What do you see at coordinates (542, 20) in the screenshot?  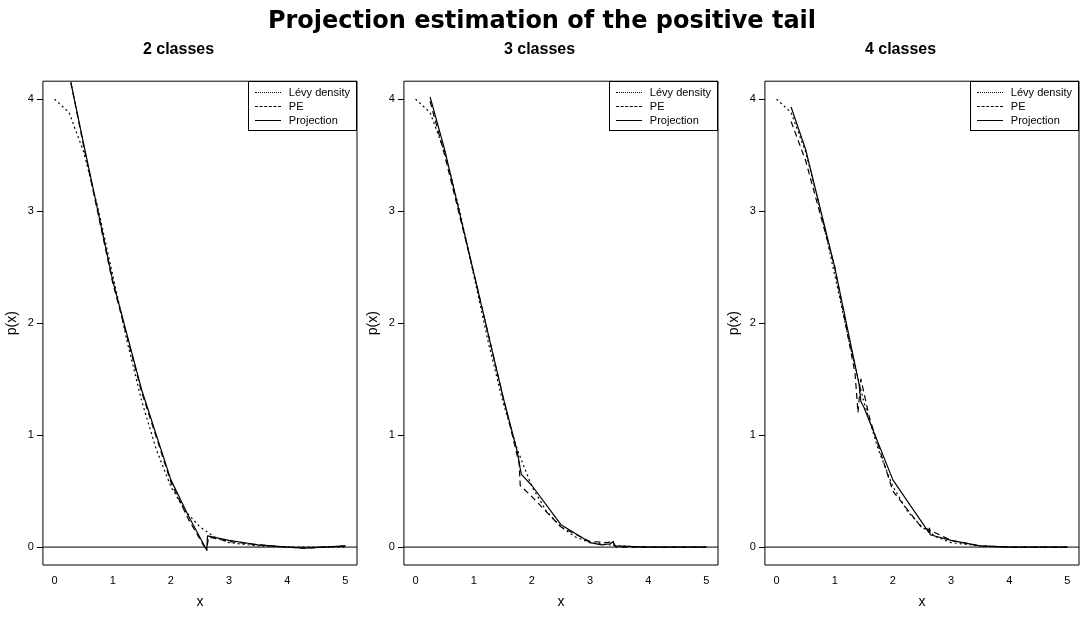 I see `text: Projection estimation of the positive tail` at bounding box center [542, 20].